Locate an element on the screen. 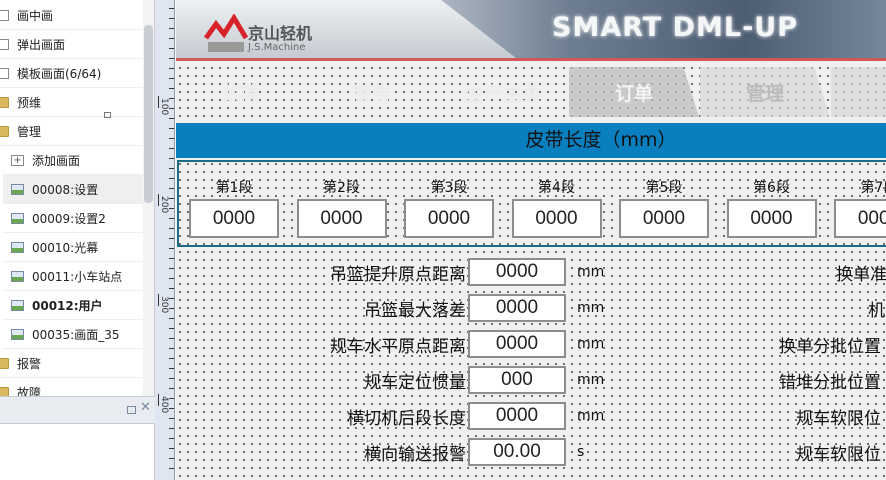  tree-item: 画中画 is located at coordinates (71, 15).